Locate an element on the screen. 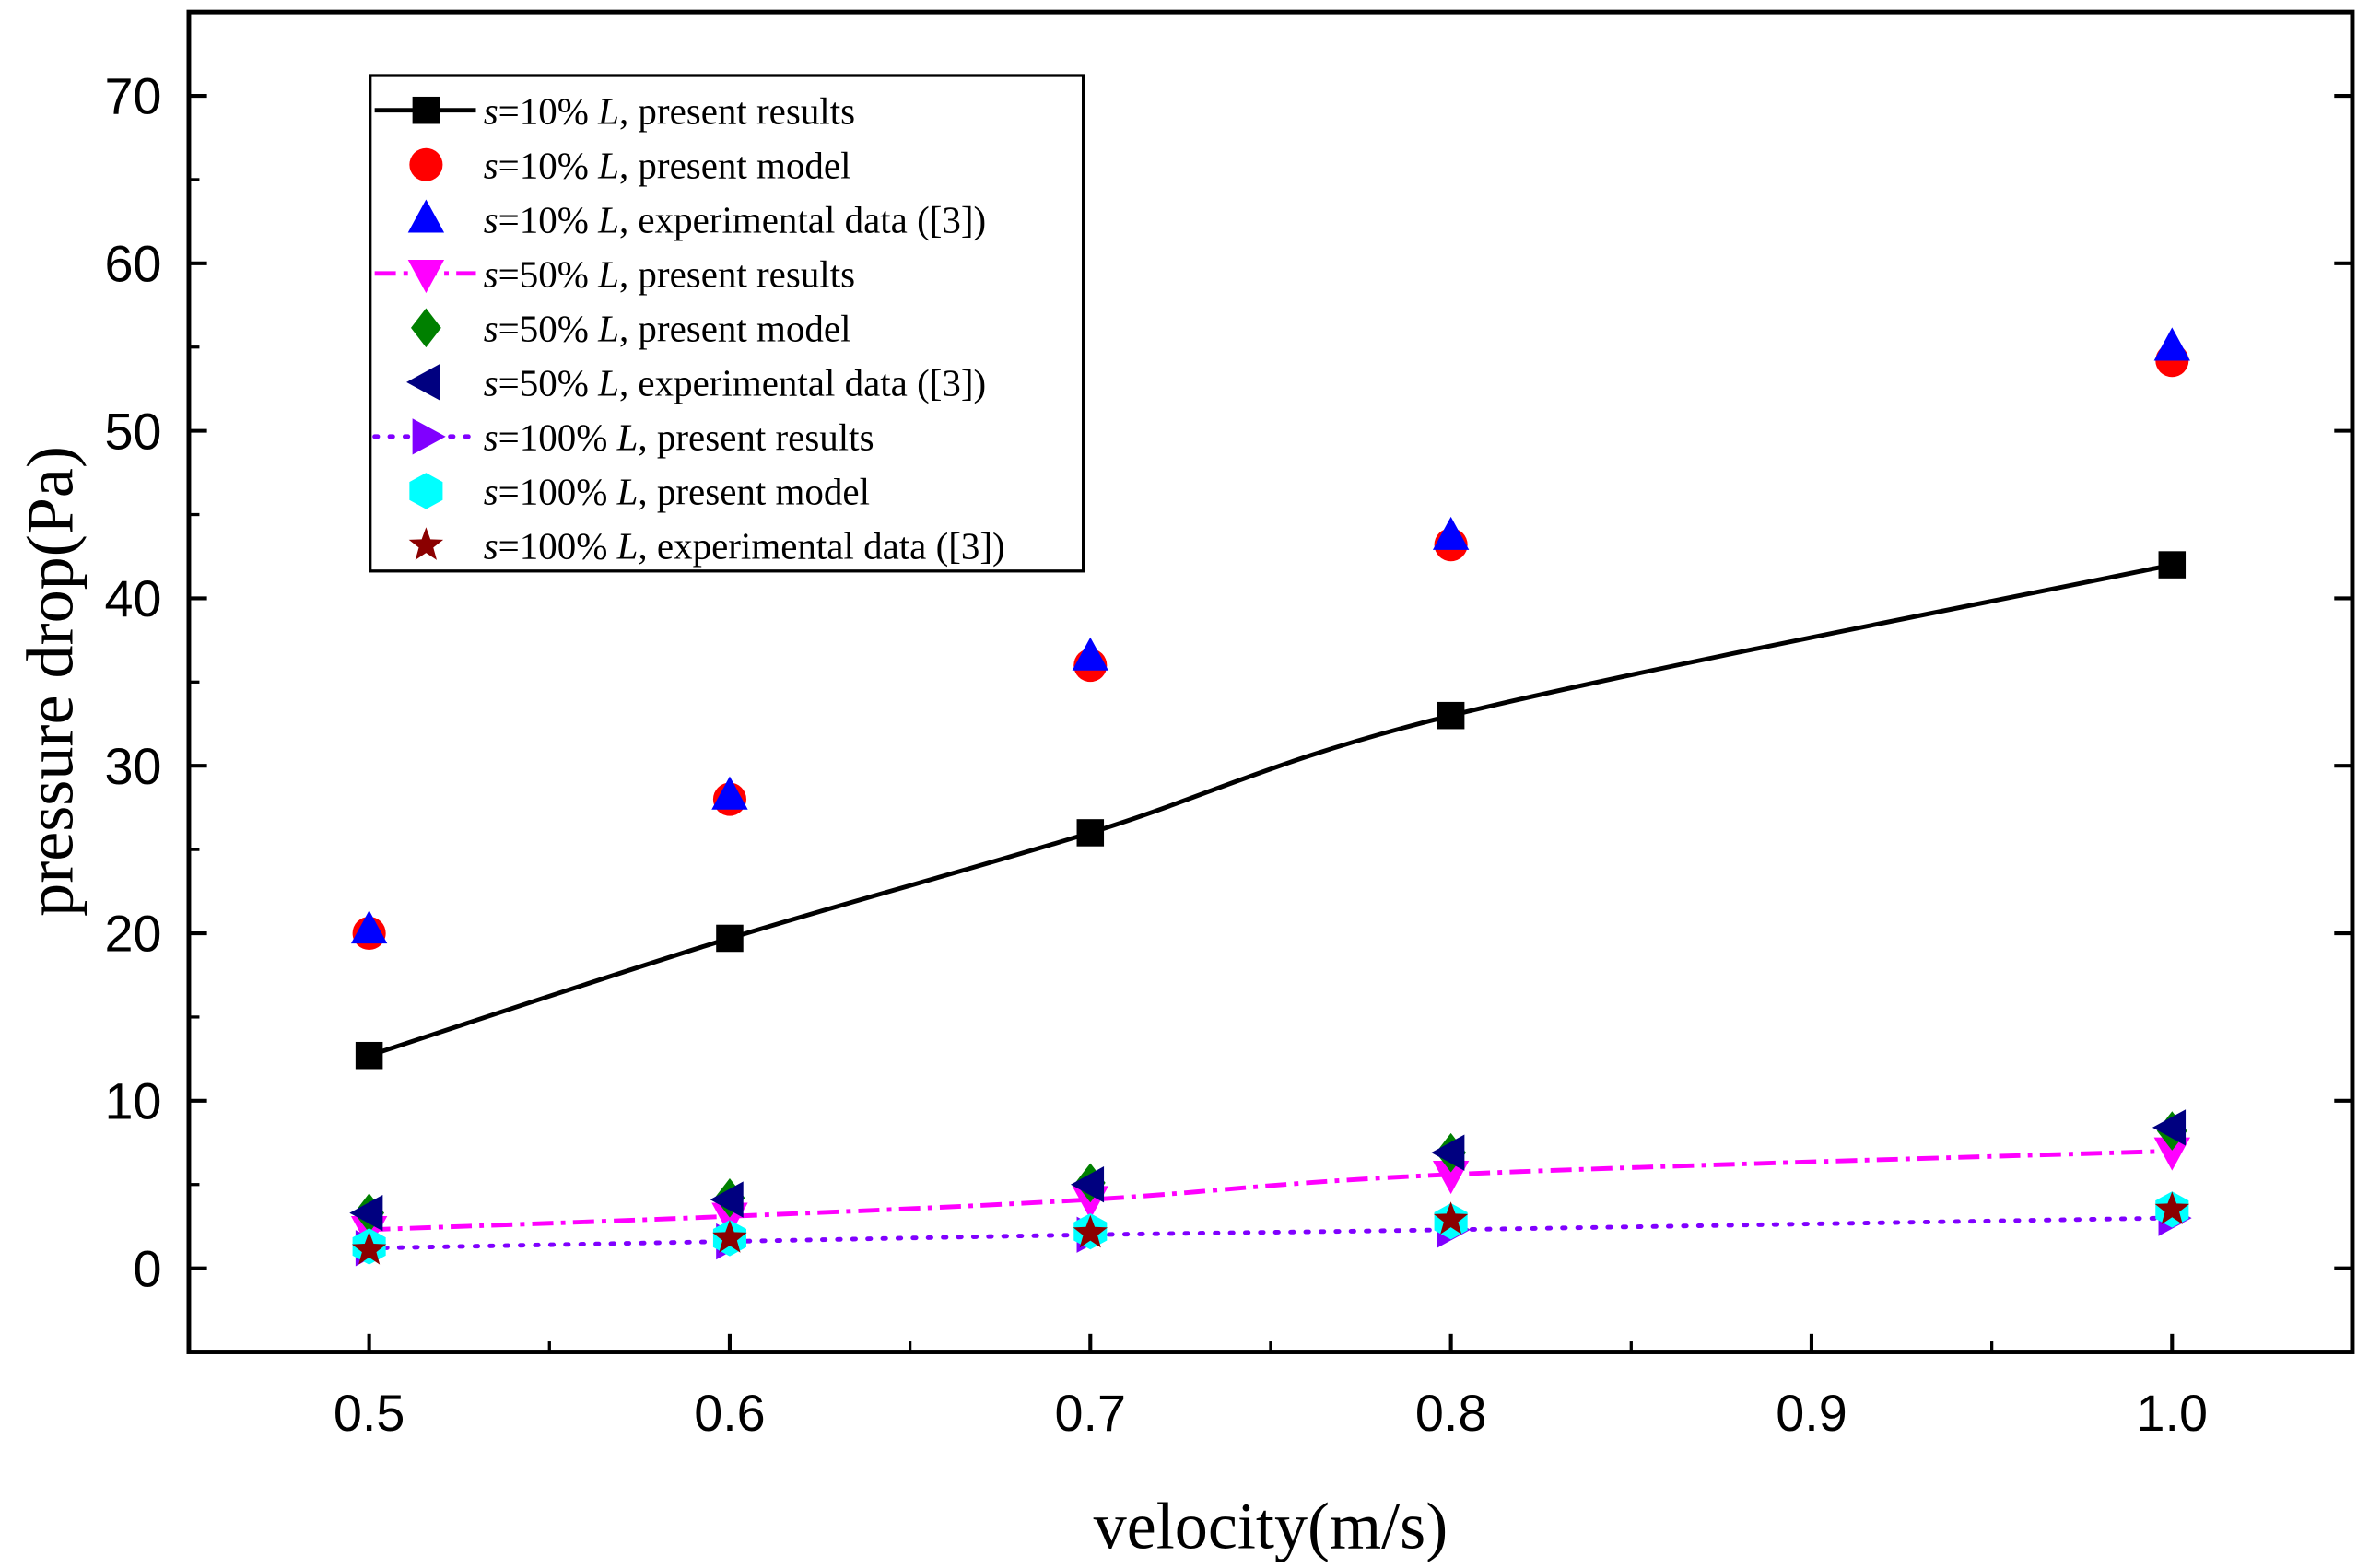 The image size is (2369, 1568). legend-label-6: s=100% L, present results is located at coordinates (679, 437).